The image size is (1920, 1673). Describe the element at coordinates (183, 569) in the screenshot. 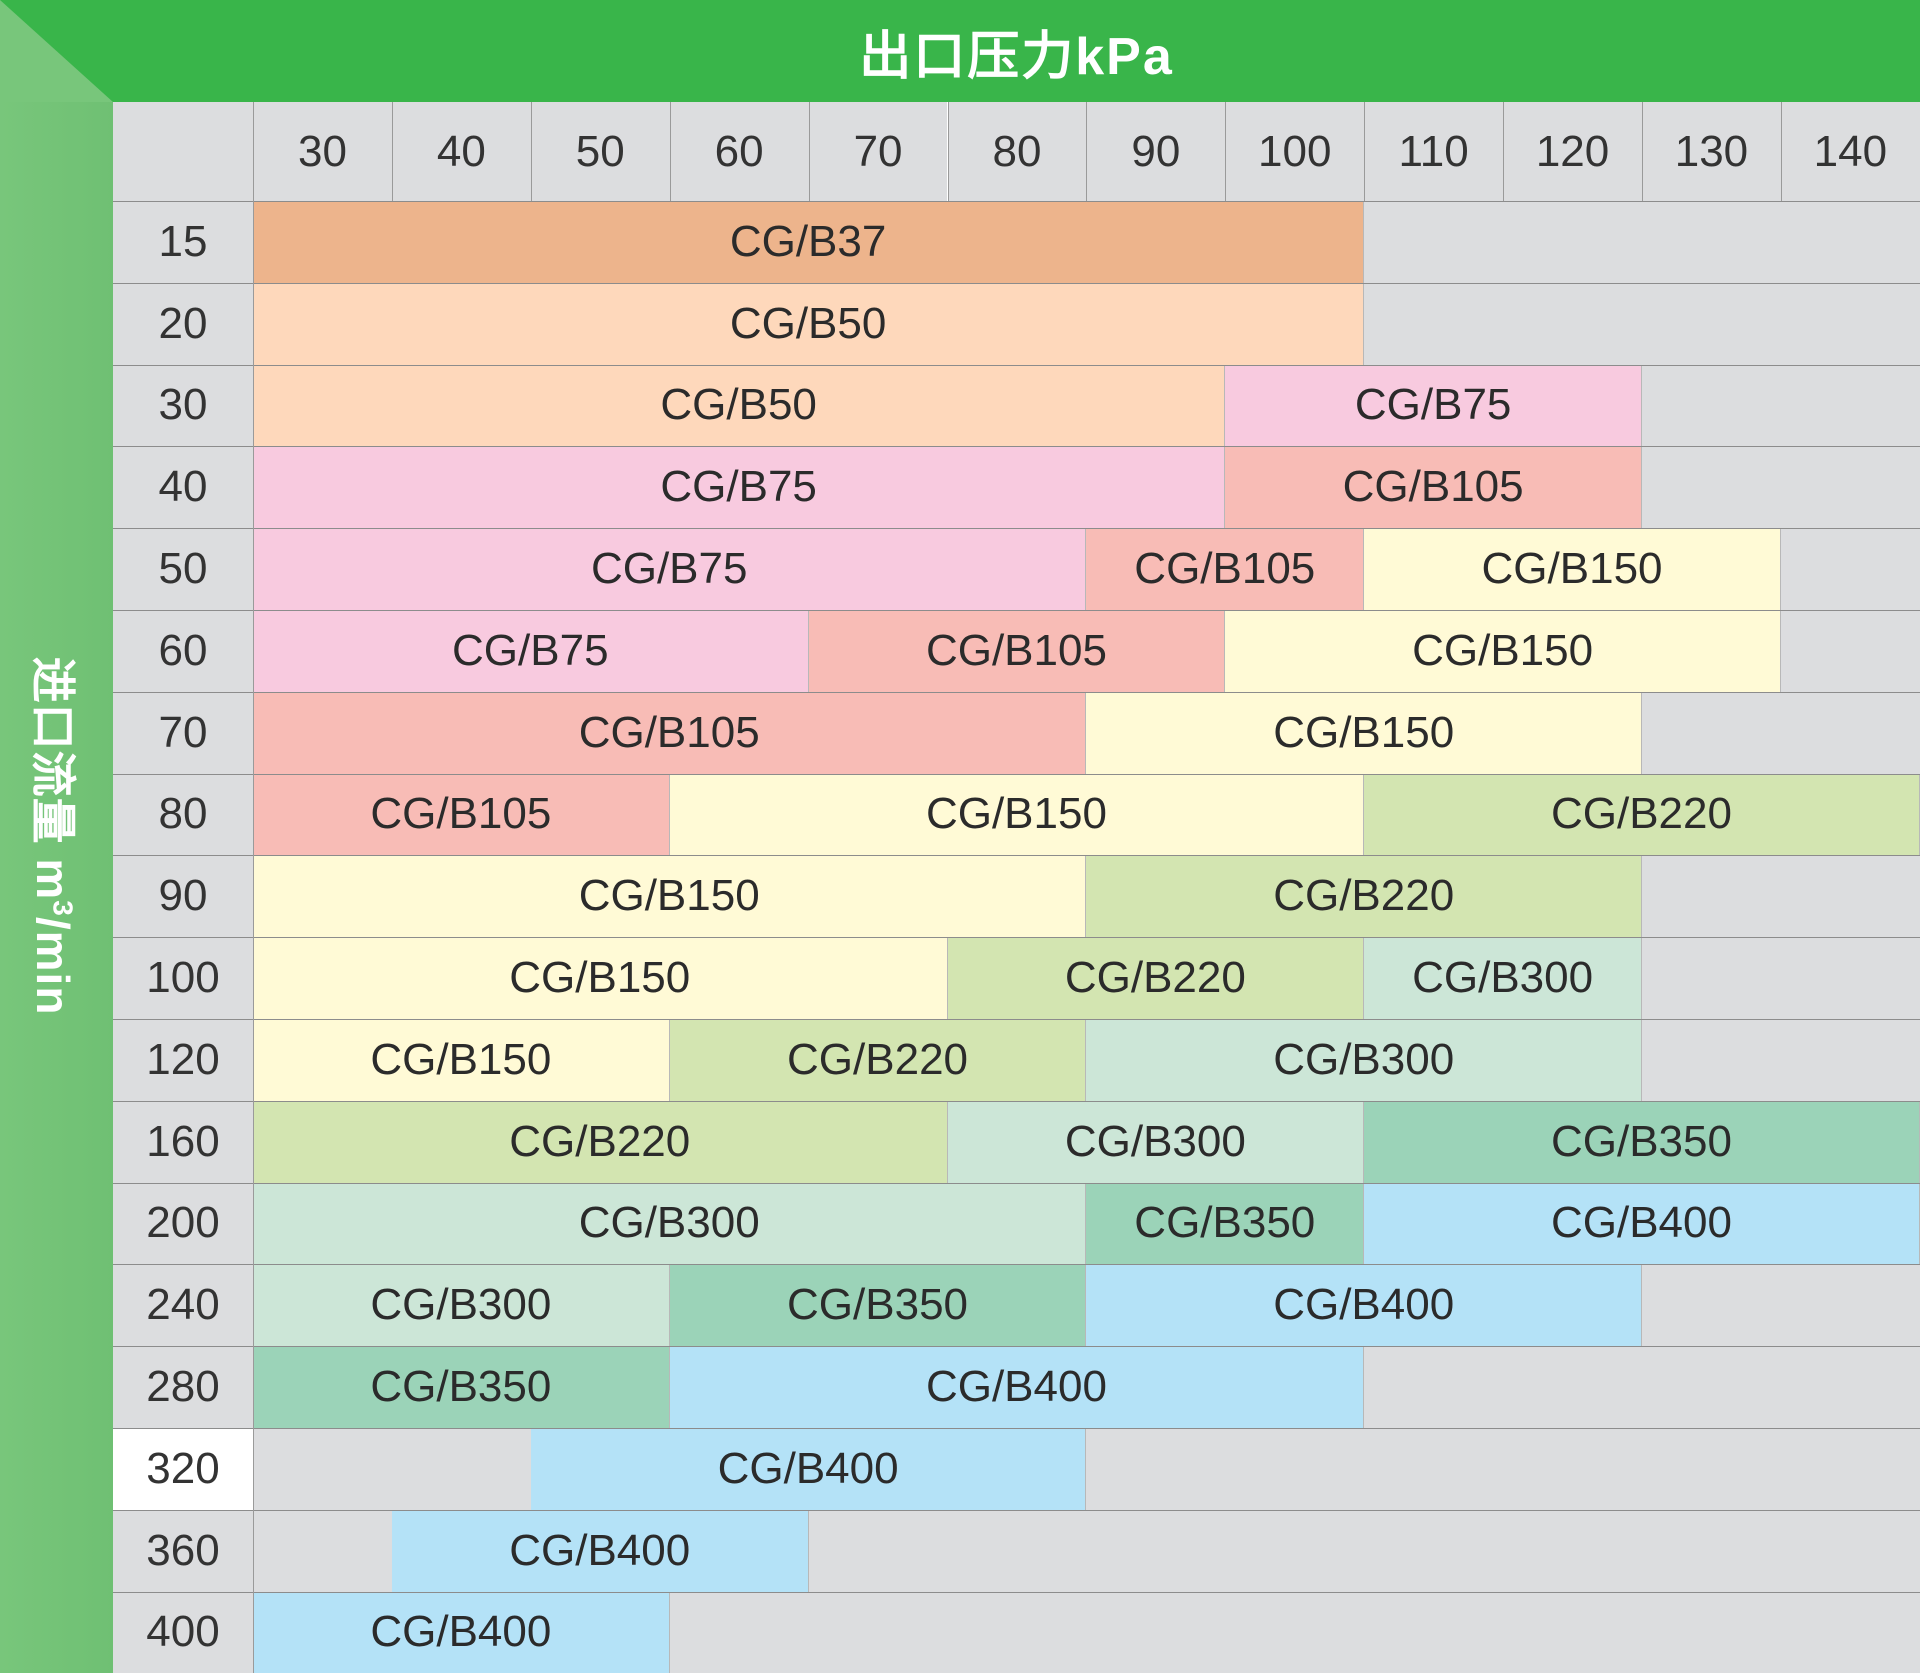

I see `row-header-50: 50` at that location.